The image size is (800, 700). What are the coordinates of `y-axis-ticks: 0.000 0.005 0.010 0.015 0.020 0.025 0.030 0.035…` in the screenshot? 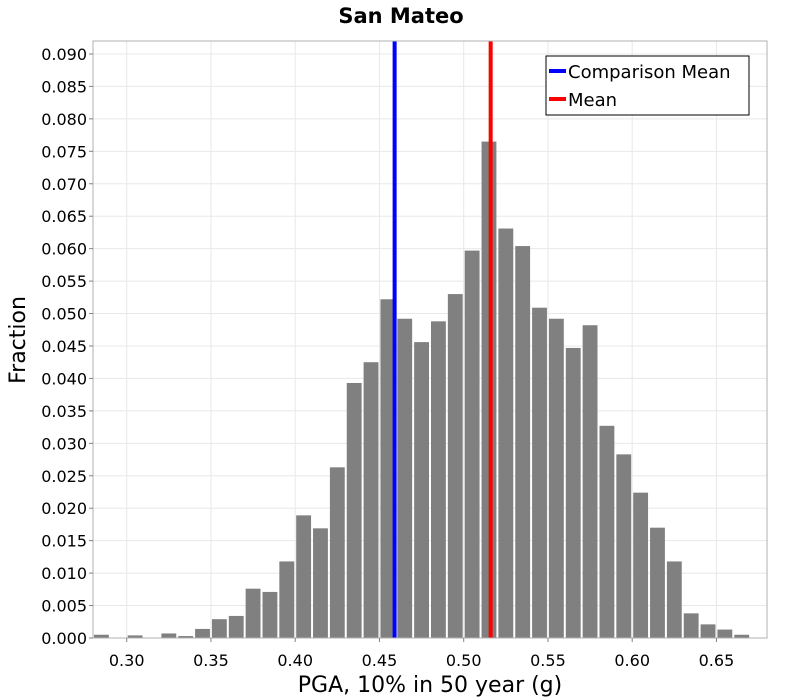 It's located at (67, 346).